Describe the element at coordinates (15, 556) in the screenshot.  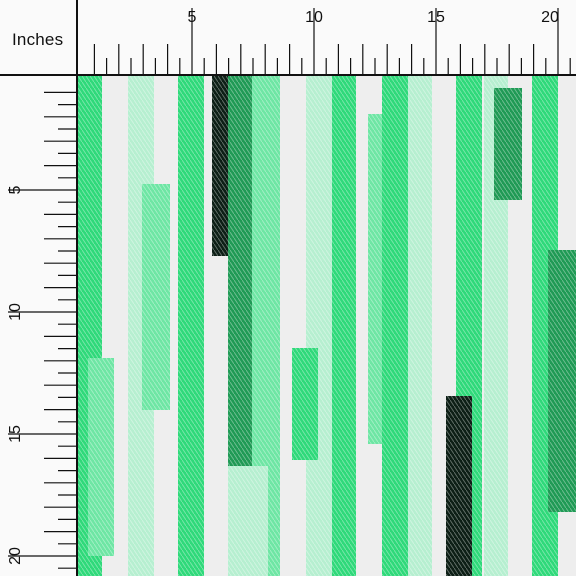
I see `ruler-number-20-vertical: 20` at that location.